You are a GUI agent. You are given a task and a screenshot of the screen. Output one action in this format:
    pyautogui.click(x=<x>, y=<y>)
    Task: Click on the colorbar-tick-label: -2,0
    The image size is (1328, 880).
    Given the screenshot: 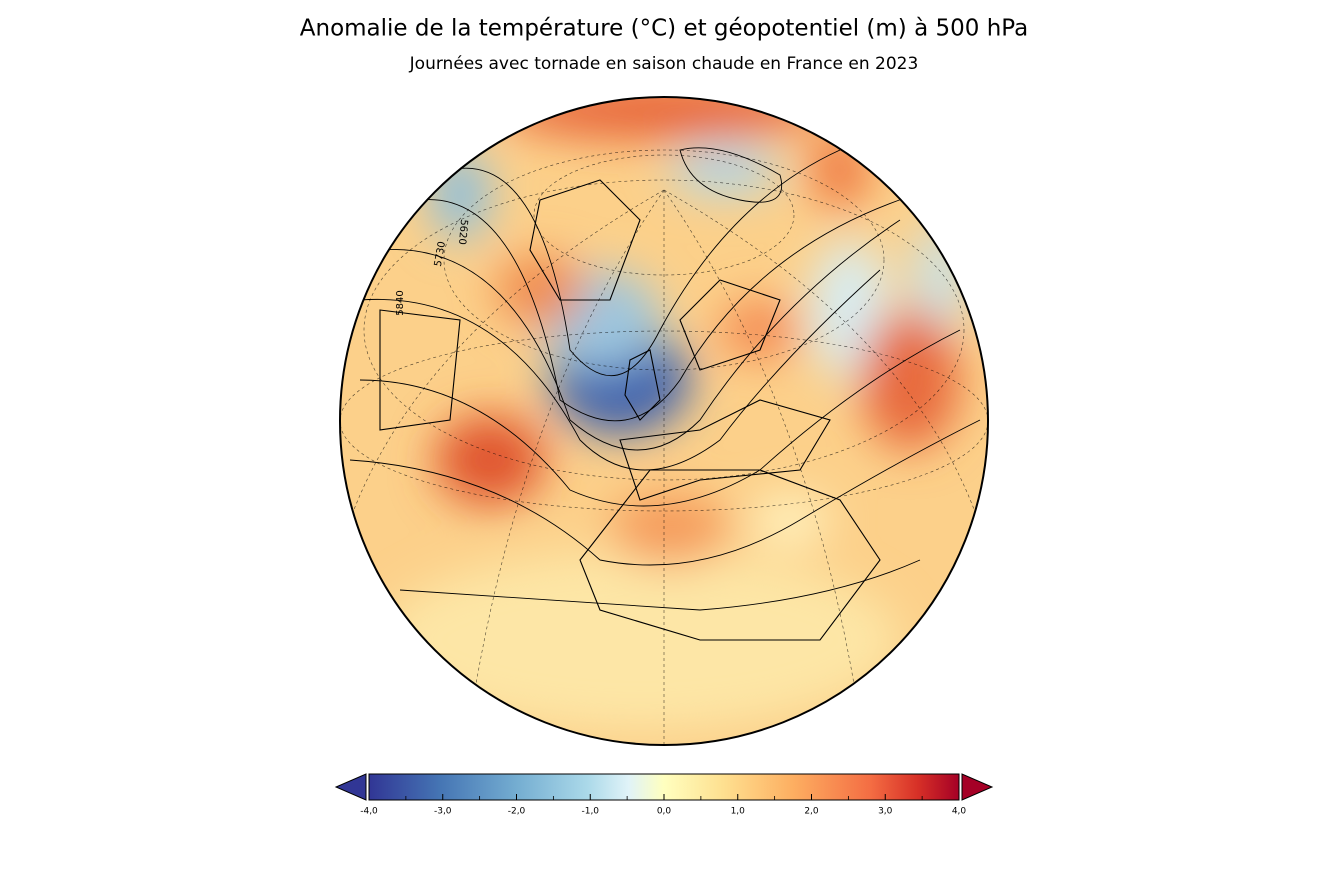 What is the action you would take?
    pyautogui.click(x=517, y=812)
    